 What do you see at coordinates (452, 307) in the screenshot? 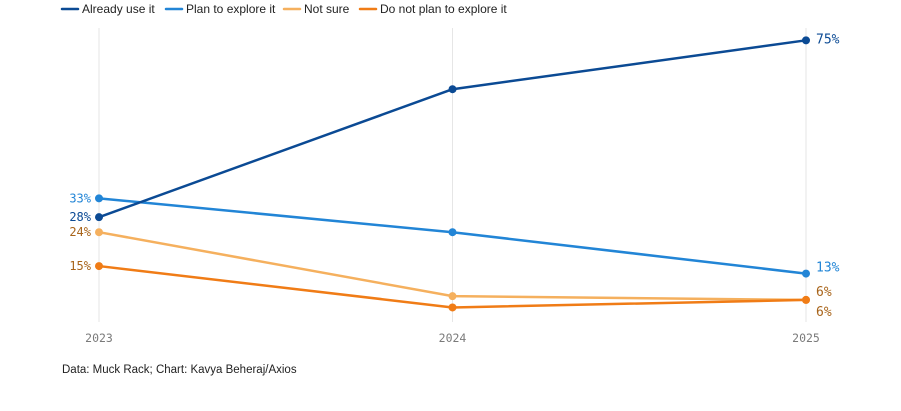
I see `point-do-not-plan-to-explore-it-2024` at bounding box center [452, 307].